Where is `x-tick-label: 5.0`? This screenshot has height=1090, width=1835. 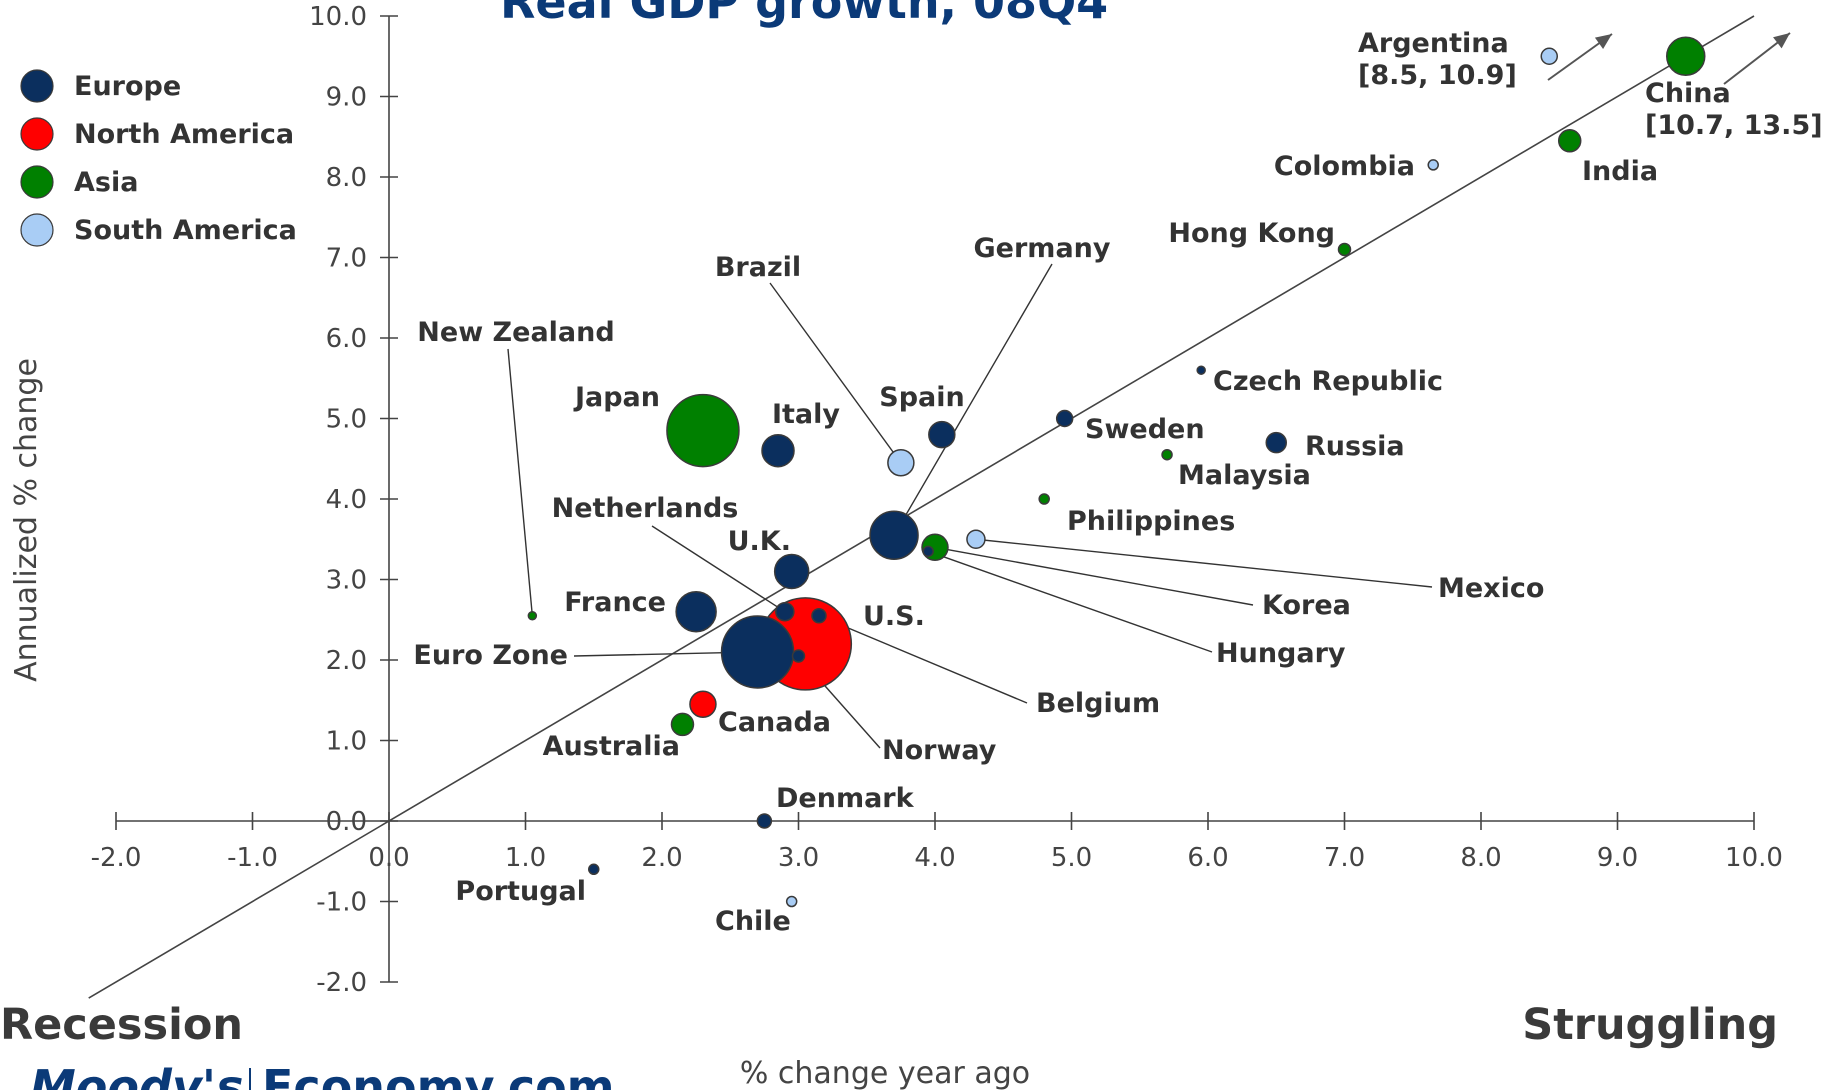
x-tick-label: 5.0 is located at coordinates (1071, 858).